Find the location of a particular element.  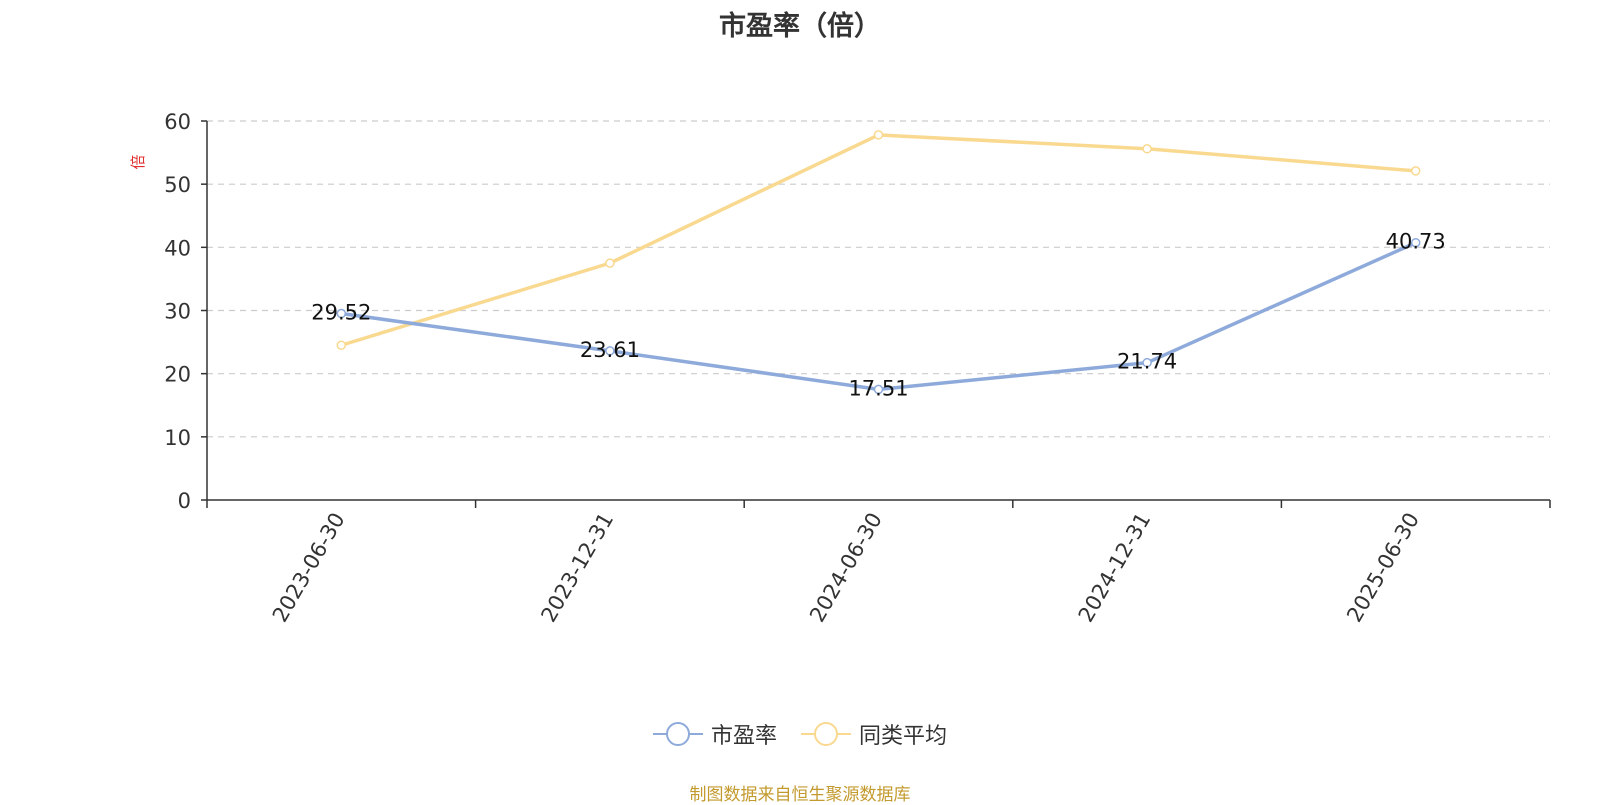

data-label: 40.73 is located at coordinates (1416, 242).